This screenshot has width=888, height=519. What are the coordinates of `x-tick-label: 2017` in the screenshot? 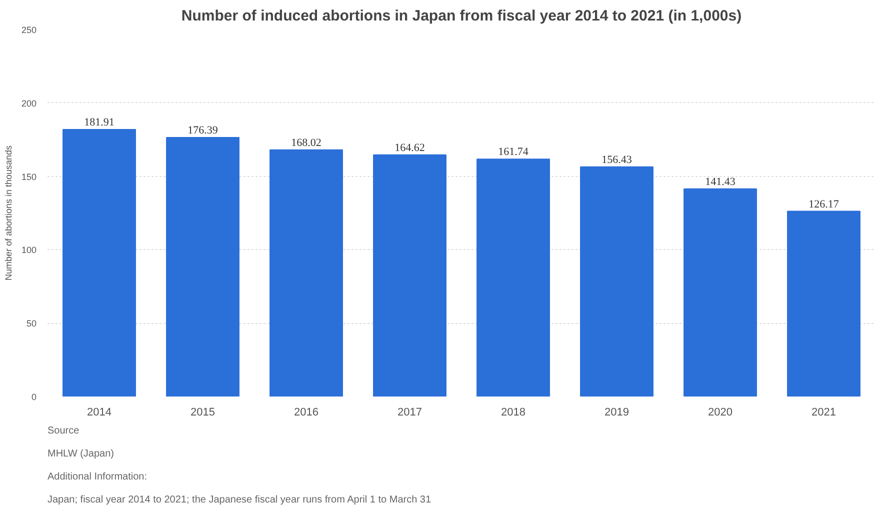 It's located at (410, 412).